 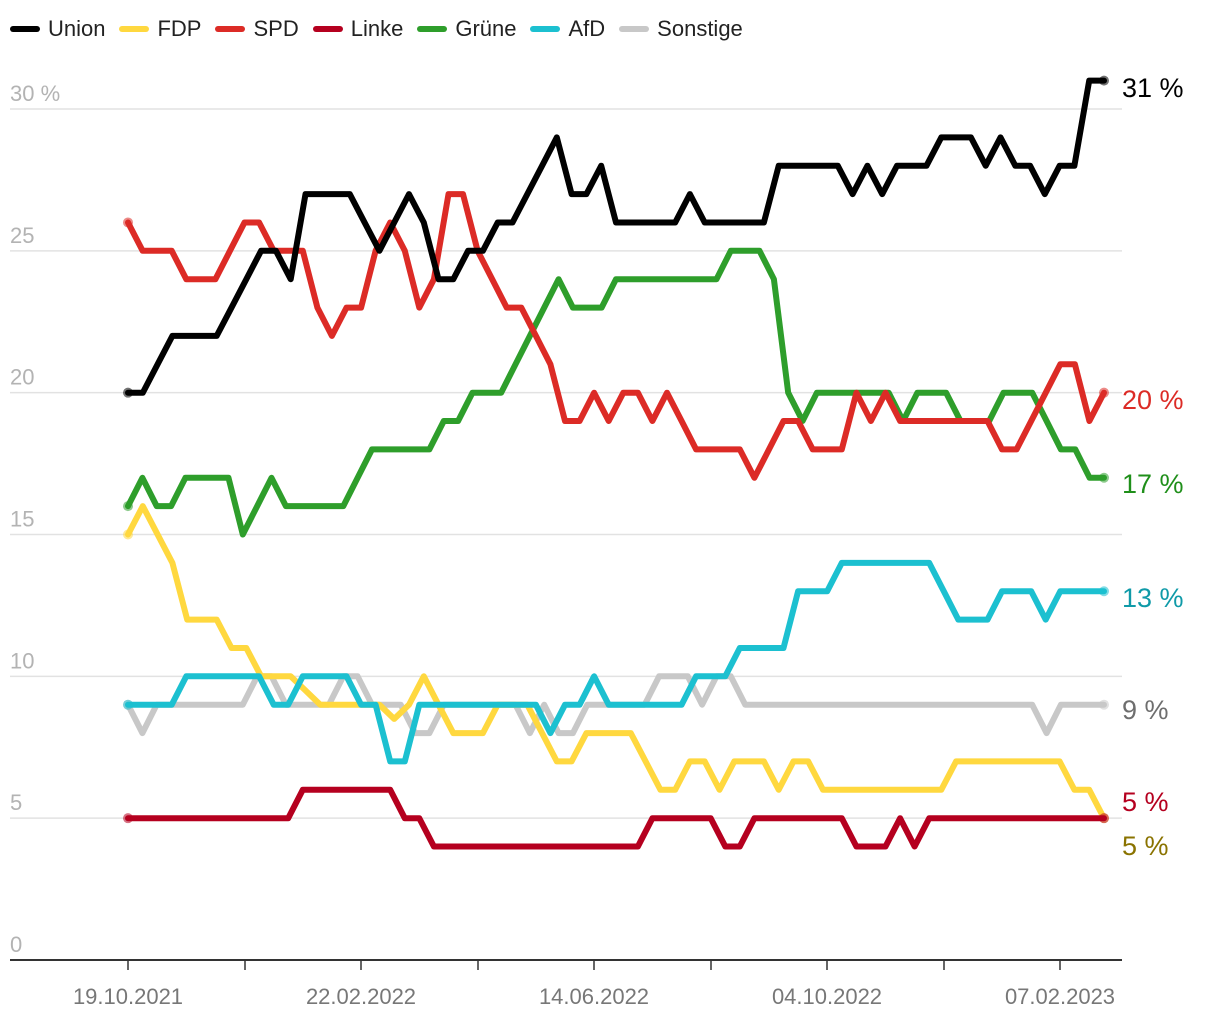 I want to click on legend-item-sonstige: Sonstige, so click(x=681, y=29).